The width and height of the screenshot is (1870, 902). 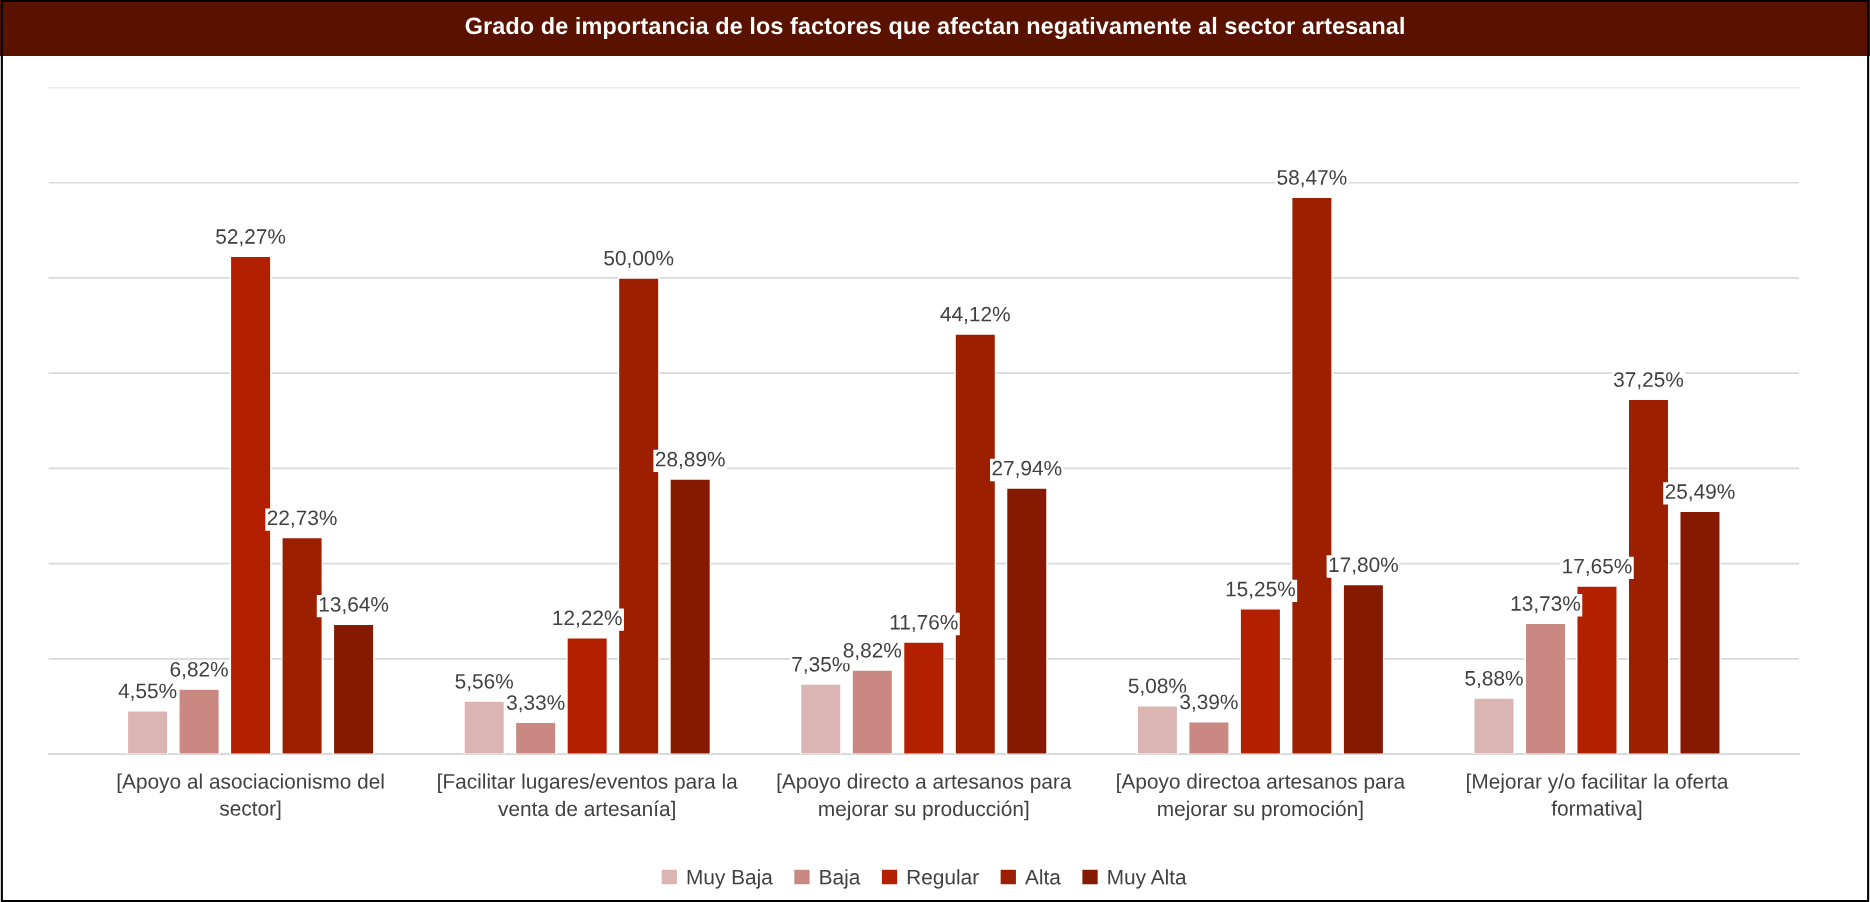 I want to click on data-label: 25,49%, so click(x=1700, y=493).